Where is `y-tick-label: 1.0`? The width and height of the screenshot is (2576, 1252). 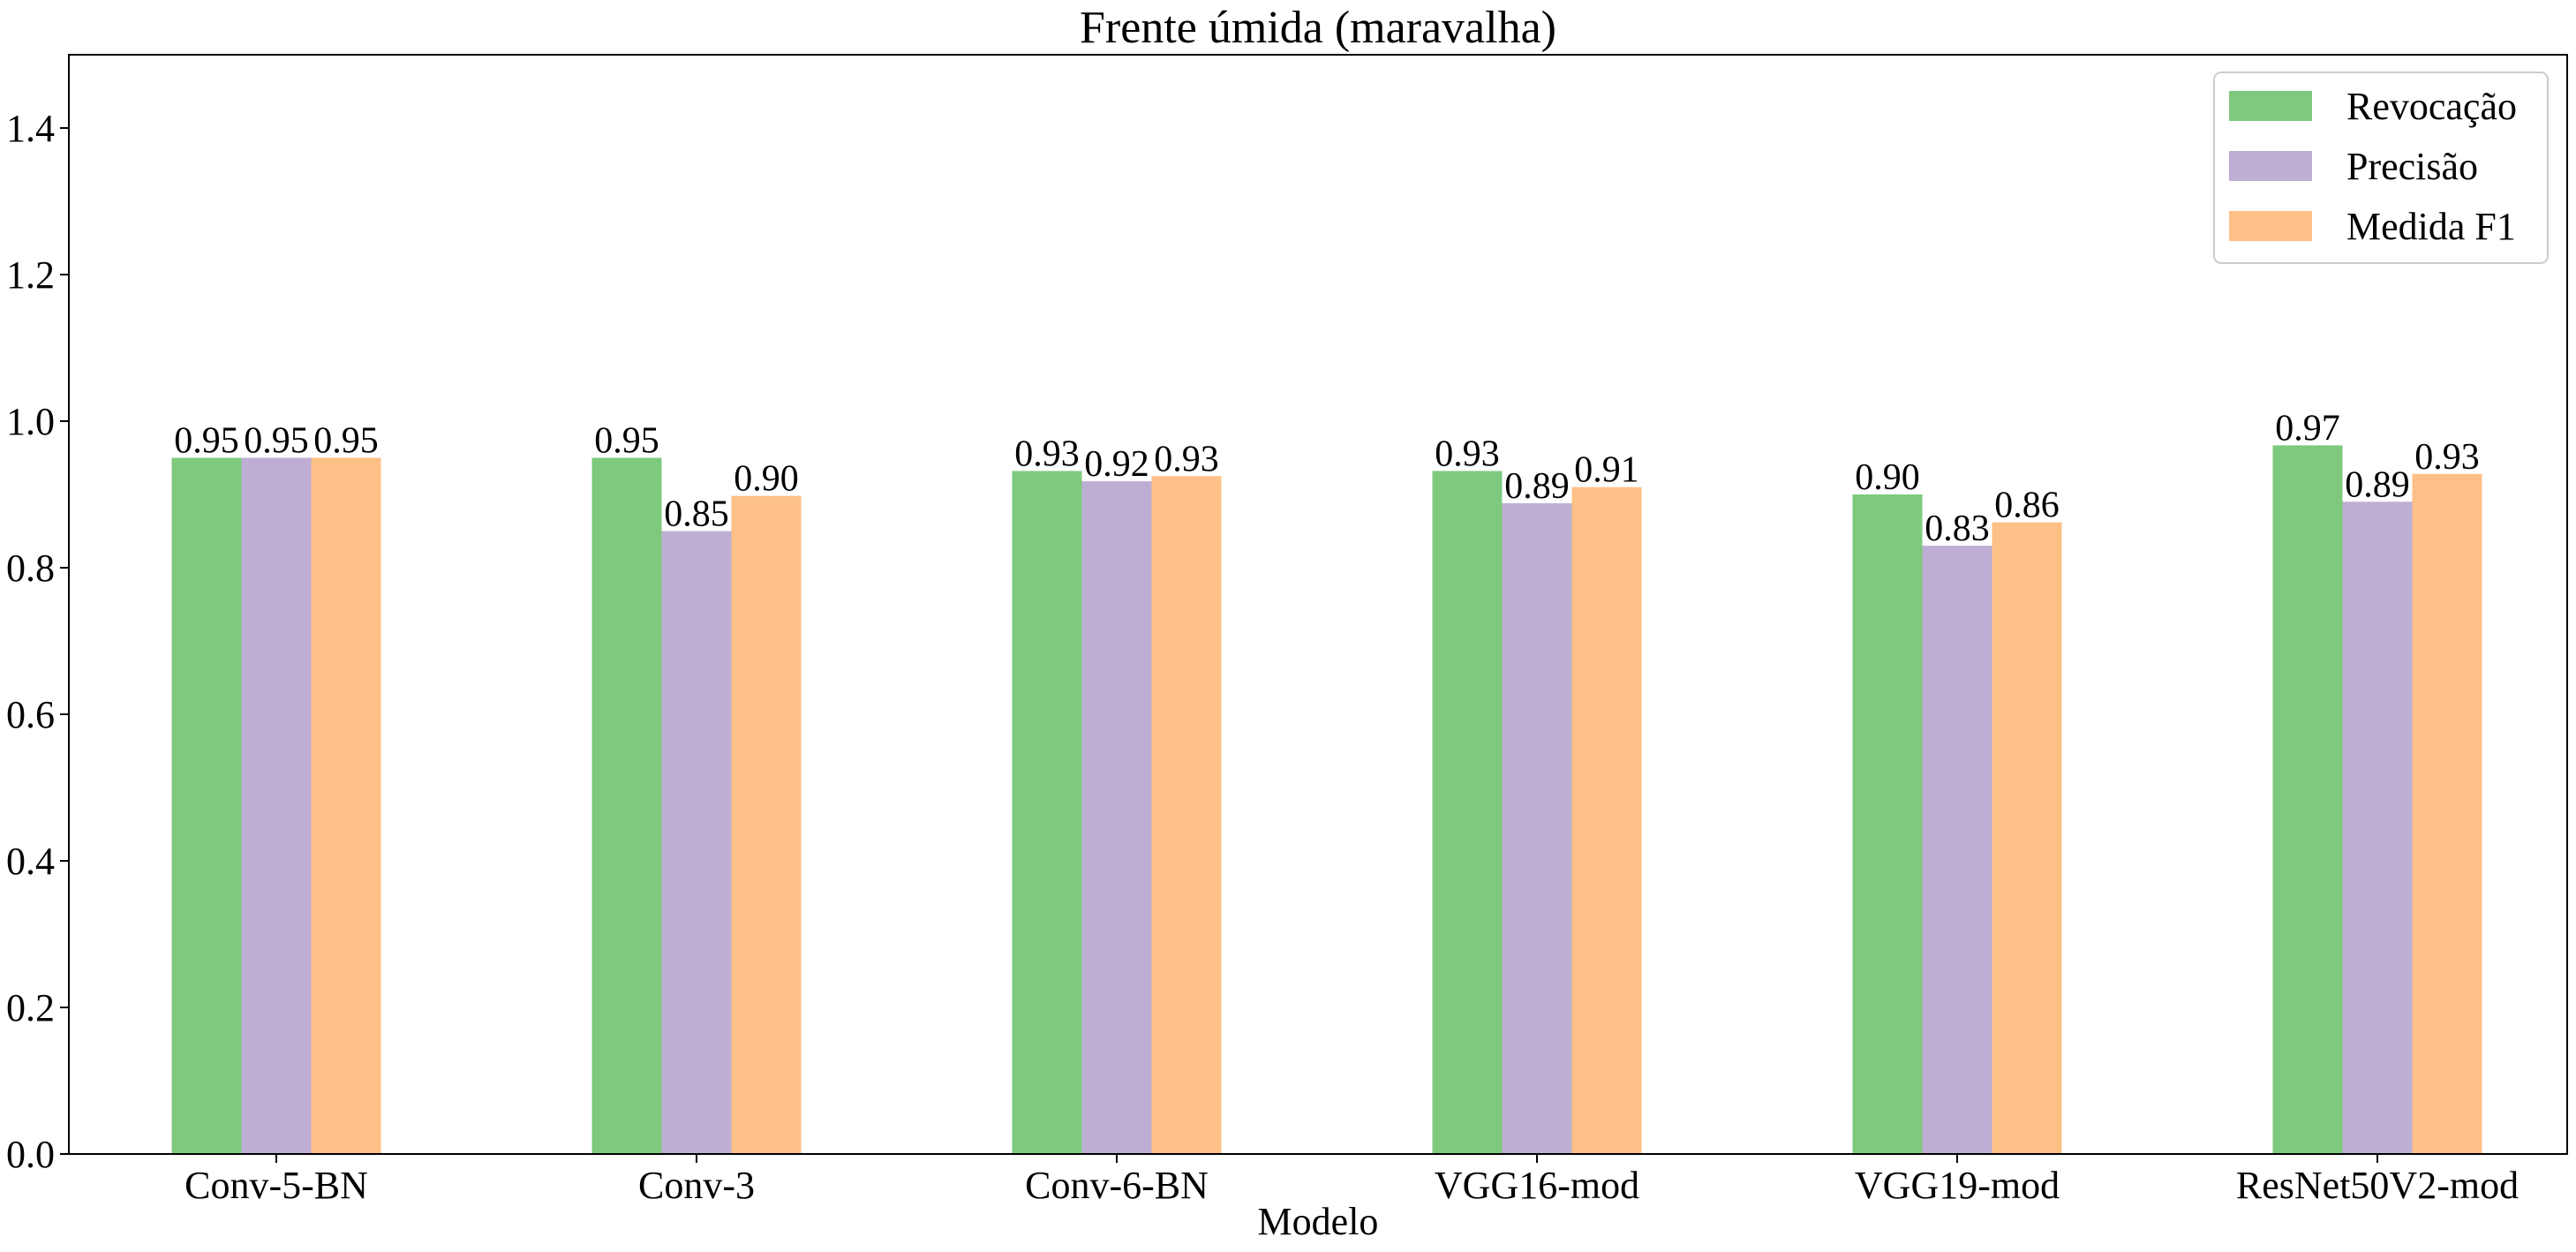 y-tick-label: 1.0 is located at coordinates (31, 421).